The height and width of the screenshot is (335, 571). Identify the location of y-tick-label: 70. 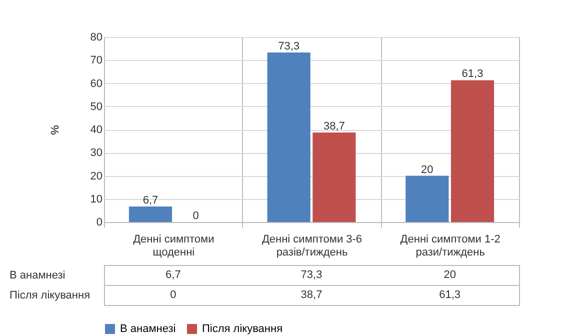
(96, 60).